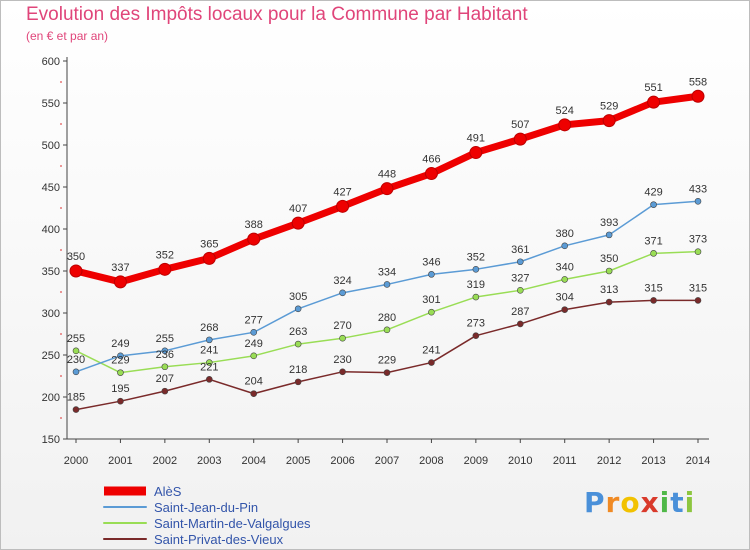 The height and width of the screenshot is (550, 750). Describe the element at coordinates (698, 189) in the screenshot. I see `data-label: 433` at that location.